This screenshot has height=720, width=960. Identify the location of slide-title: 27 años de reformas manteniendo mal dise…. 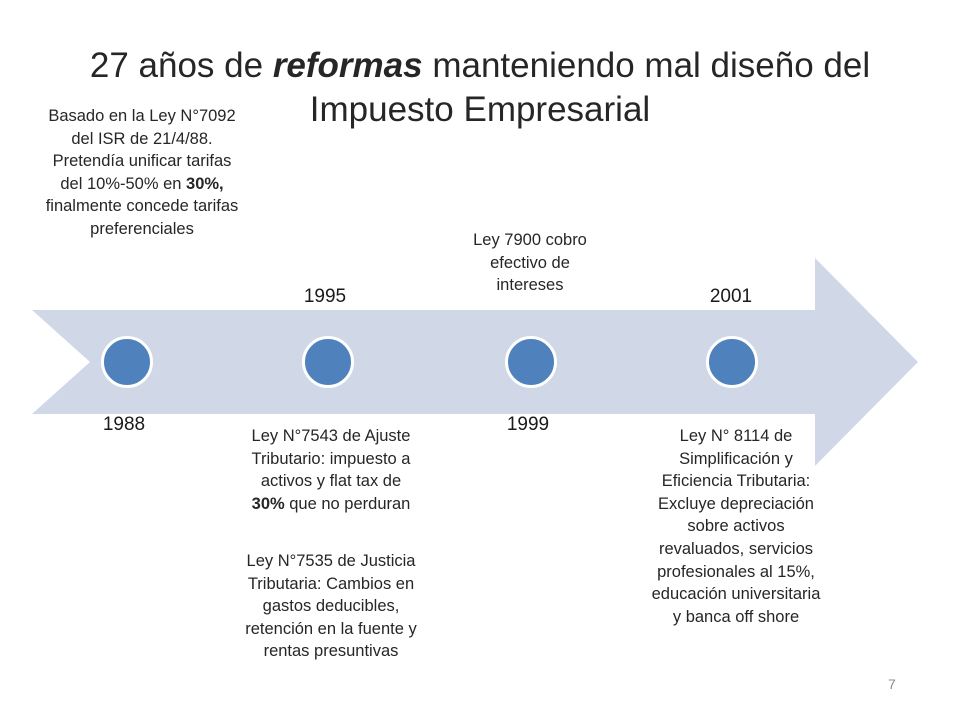
(480, 88).